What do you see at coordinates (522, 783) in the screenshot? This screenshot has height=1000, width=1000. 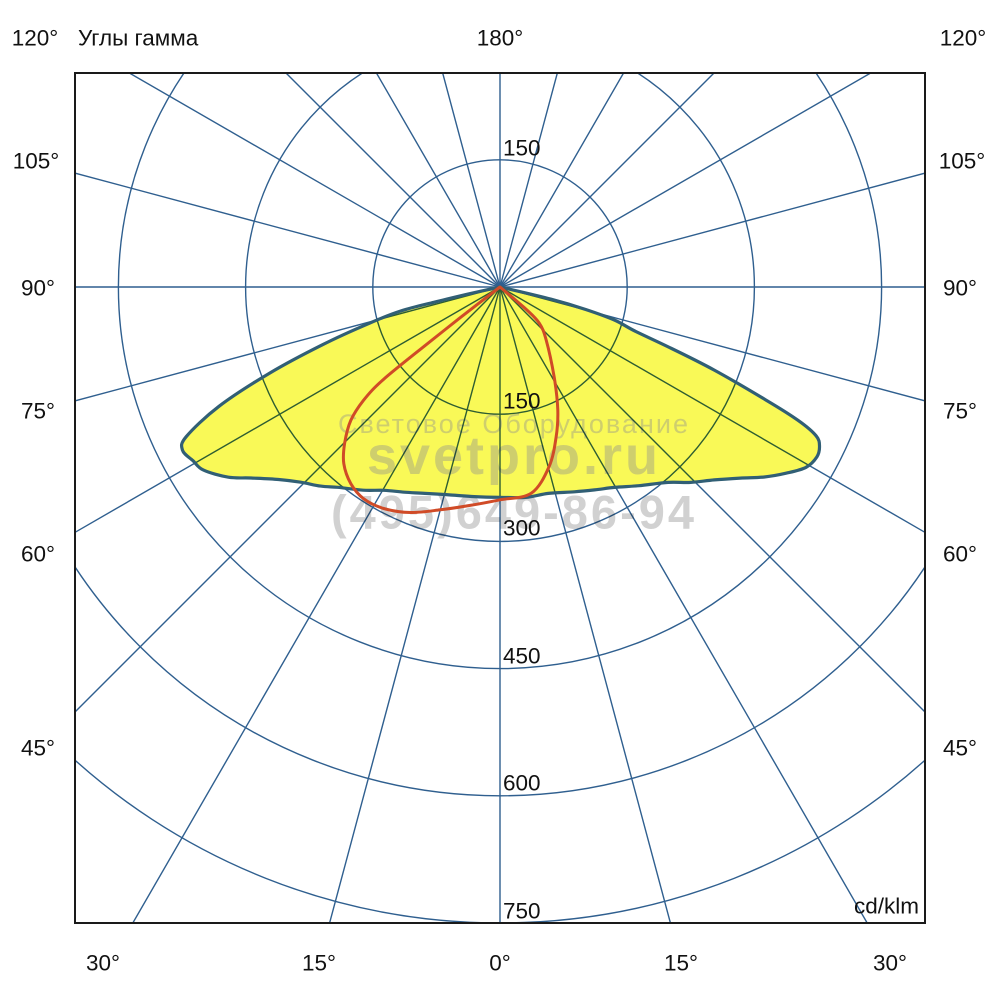 I see `ring-value-label: 600` at bounding box center [522, 783].